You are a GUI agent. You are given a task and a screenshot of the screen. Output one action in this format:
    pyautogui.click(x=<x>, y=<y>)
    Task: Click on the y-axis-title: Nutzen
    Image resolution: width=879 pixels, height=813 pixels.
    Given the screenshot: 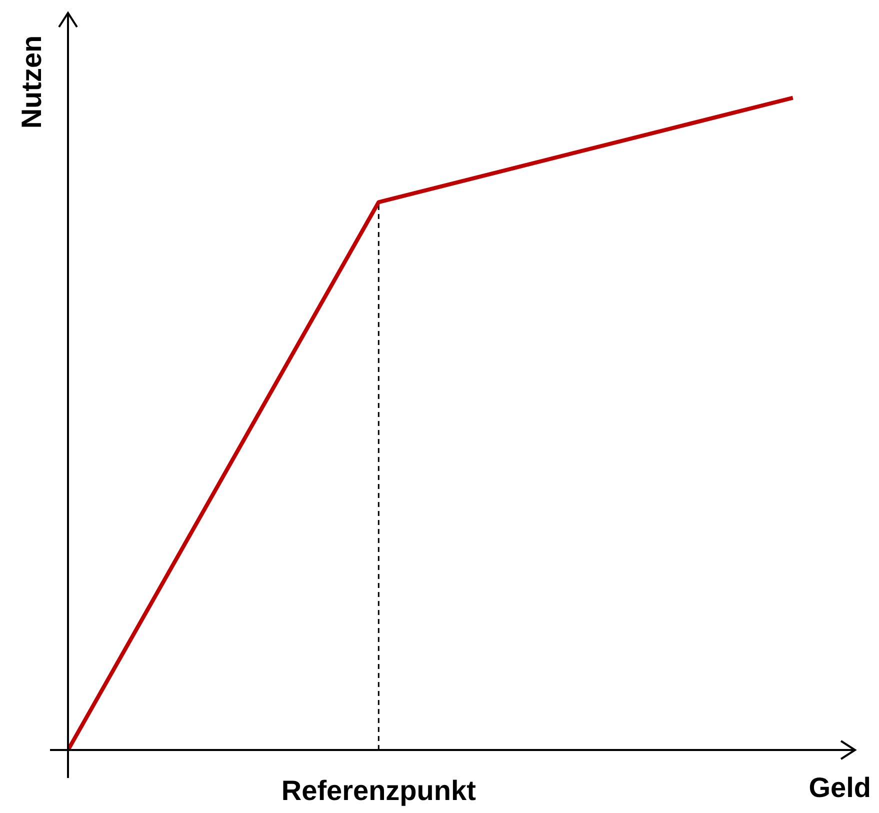 What is the action you would take?
    pyautogui.click(x=32, y=82)
    